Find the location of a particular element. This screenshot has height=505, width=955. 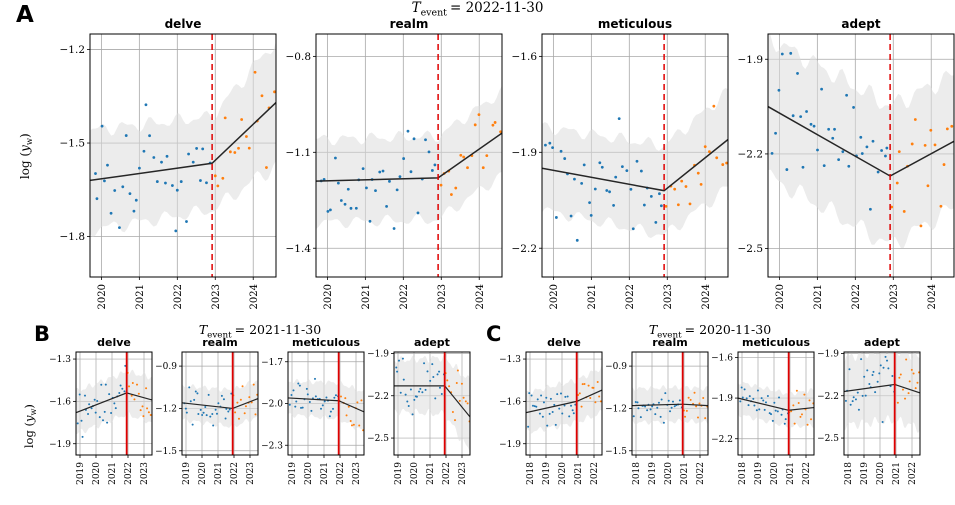

panel-c-title: Tevent = 2020-11-30 is located at coordinates (710, 331).